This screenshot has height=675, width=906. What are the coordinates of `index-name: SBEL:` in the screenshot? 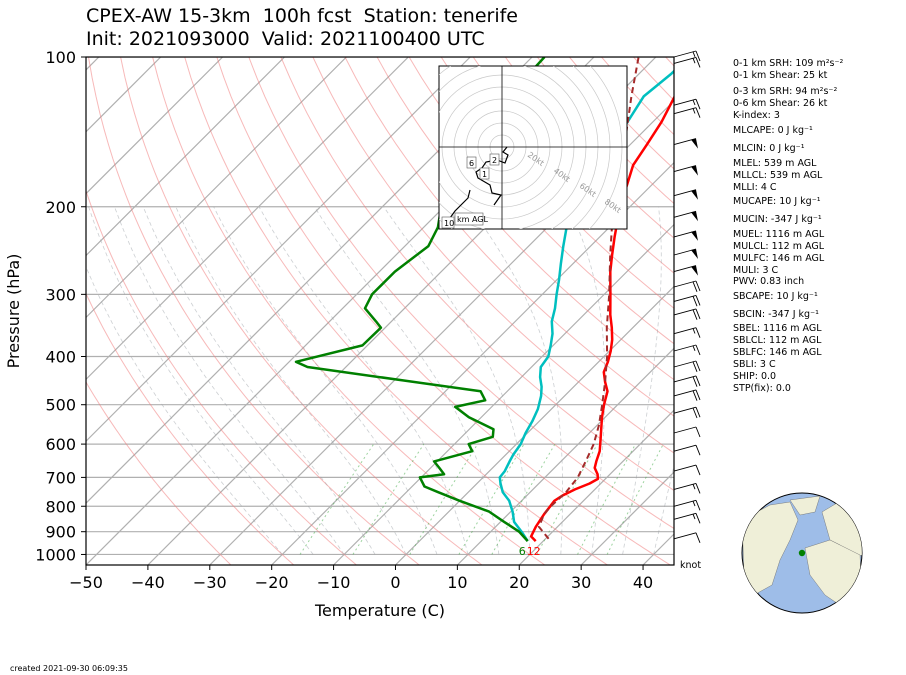 It's located at (748, 328).